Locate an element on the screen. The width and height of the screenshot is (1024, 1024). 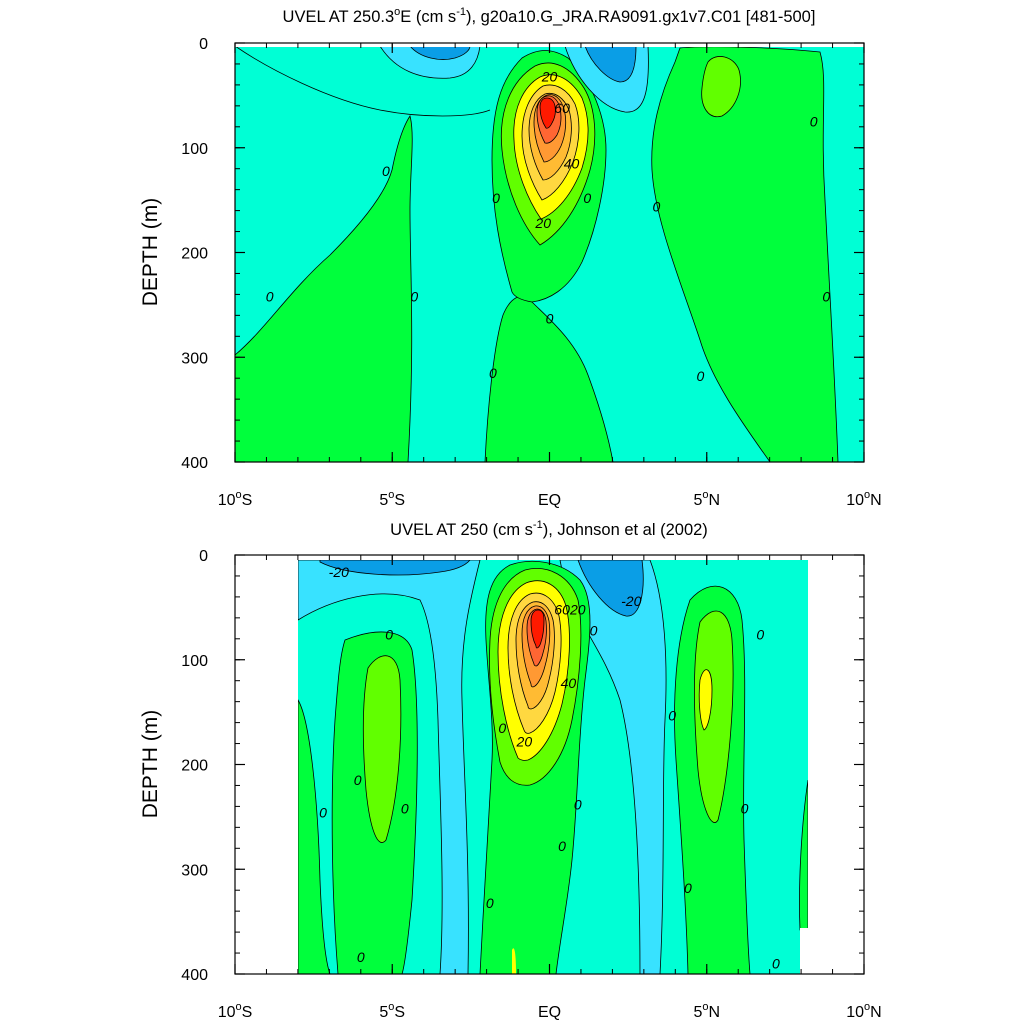
band-above-70-obs-euc is located at coordinates (537, 629).